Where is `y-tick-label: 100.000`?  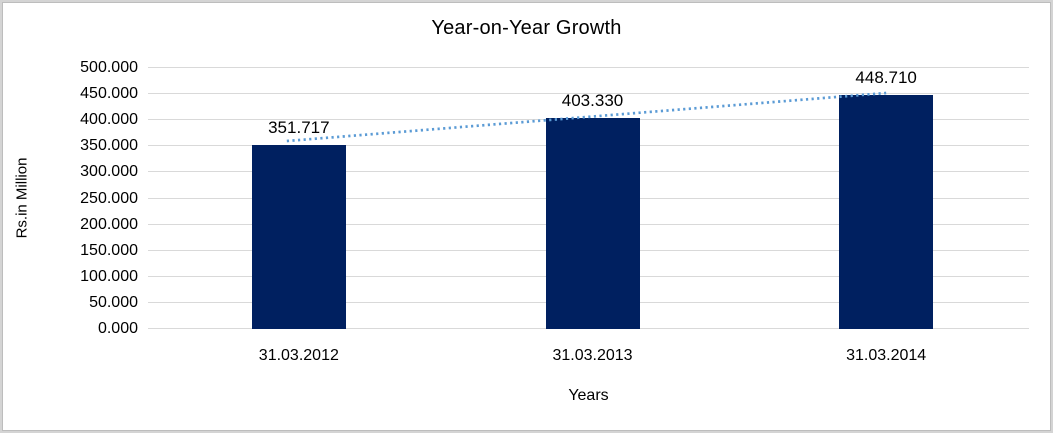 y-tick-label: 100.000 is located at coordinates (109, 276).